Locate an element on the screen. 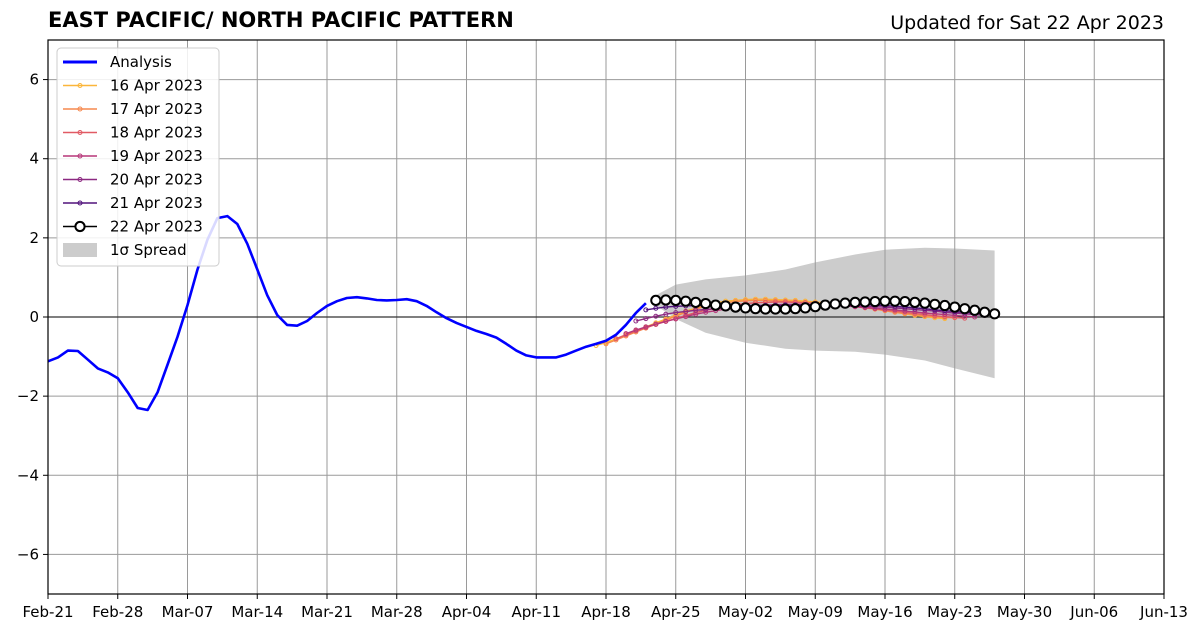 The width and height of the screenshot is (1202, 633). legend-label: 18 Apr 2023 is located at coordinates (156, 133).